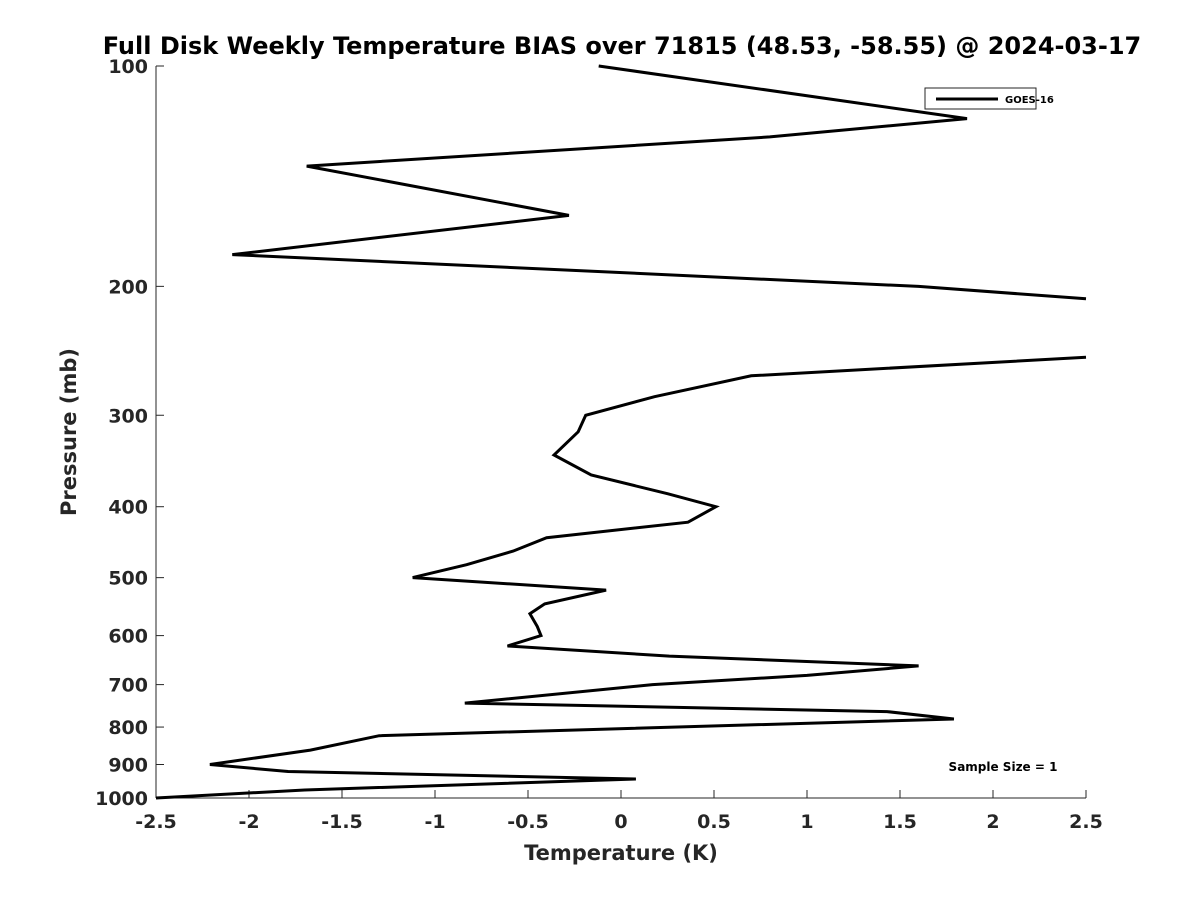 Image resolution: width=1200 pixels, height=900 pixels. What do you see at coordinates (342, 822) in the screenshot?
I see `x-tick-label: -1.5` at bounding box center [342, 822].